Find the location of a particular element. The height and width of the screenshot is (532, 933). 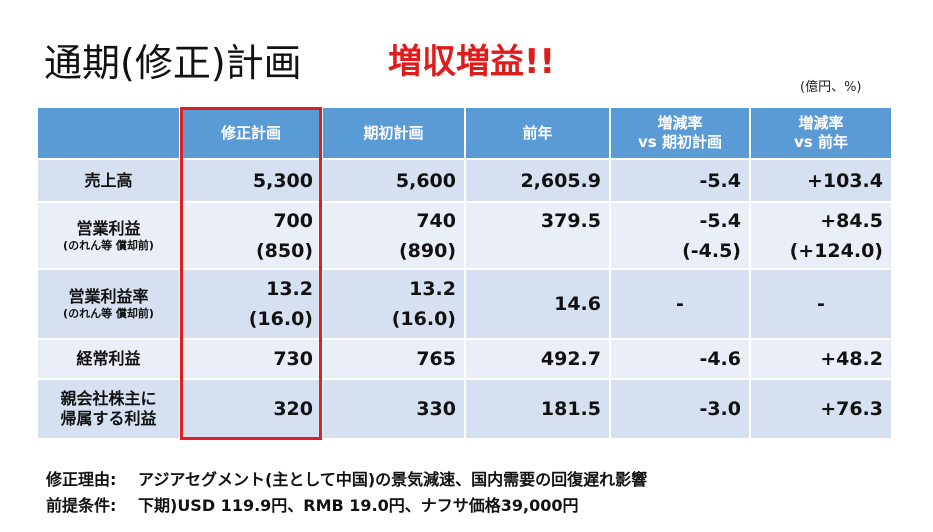

highlight: 増収増益!! is located at coordinates (472, 62).